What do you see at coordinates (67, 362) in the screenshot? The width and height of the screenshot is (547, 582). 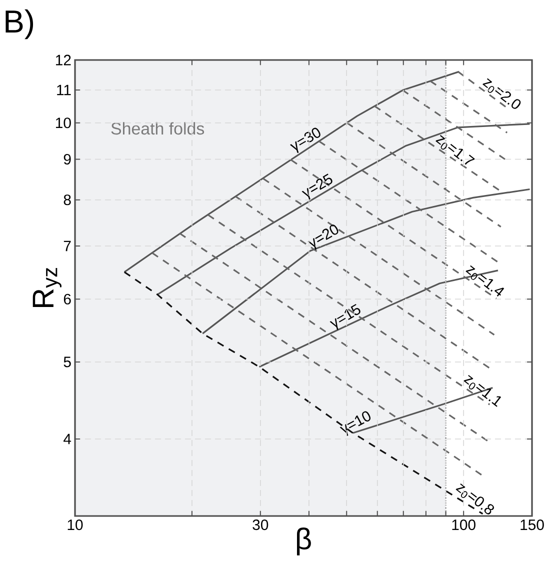 I see `y-tick-label: 5` at bounding box center [67, 362].